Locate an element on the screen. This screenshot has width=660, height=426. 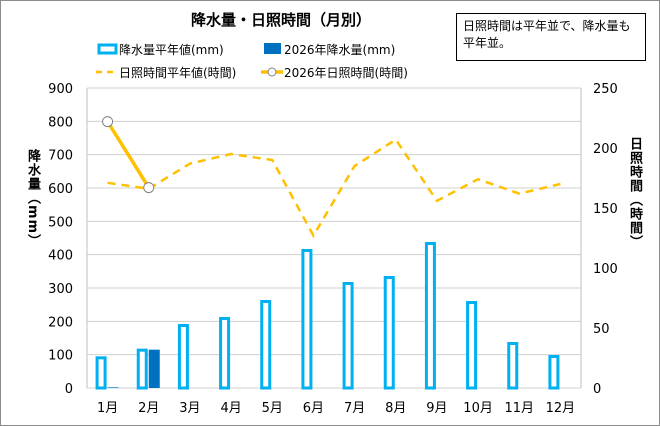
x-tick-label: 2月 is located at coordinates (148, 408).